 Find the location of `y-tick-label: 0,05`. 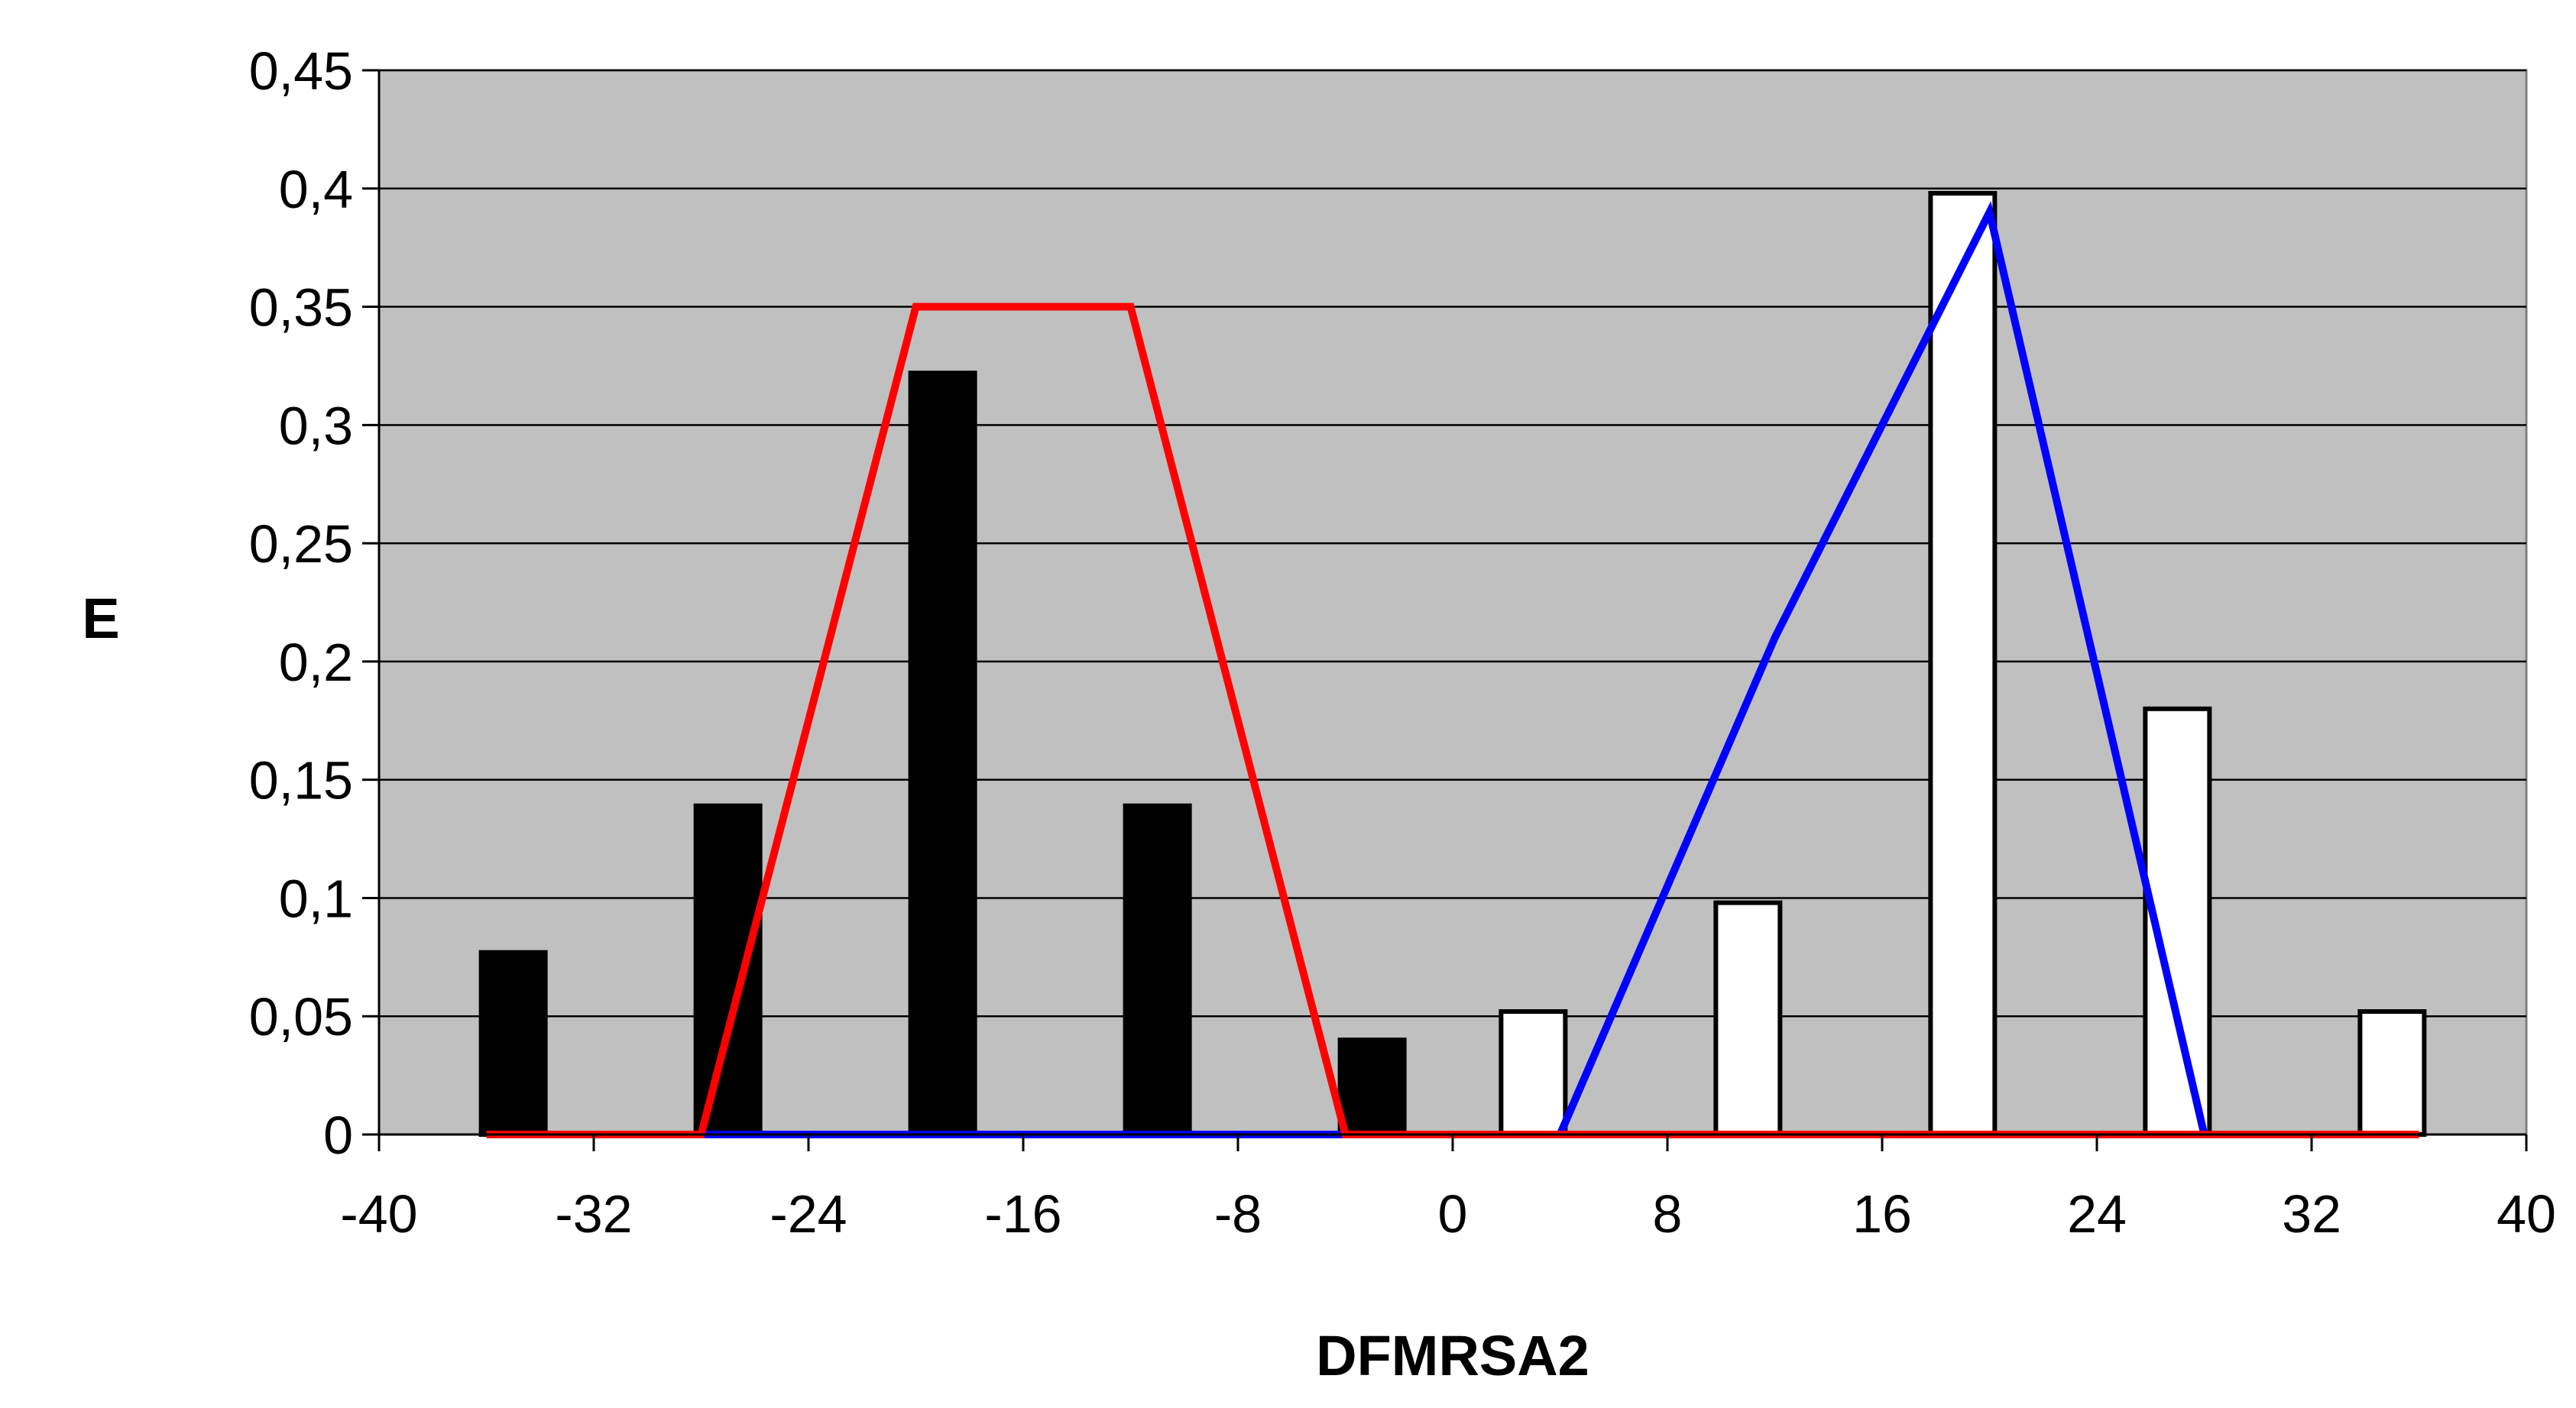

y-tick-label: 0,05 is located at coordinates (301, 1017).